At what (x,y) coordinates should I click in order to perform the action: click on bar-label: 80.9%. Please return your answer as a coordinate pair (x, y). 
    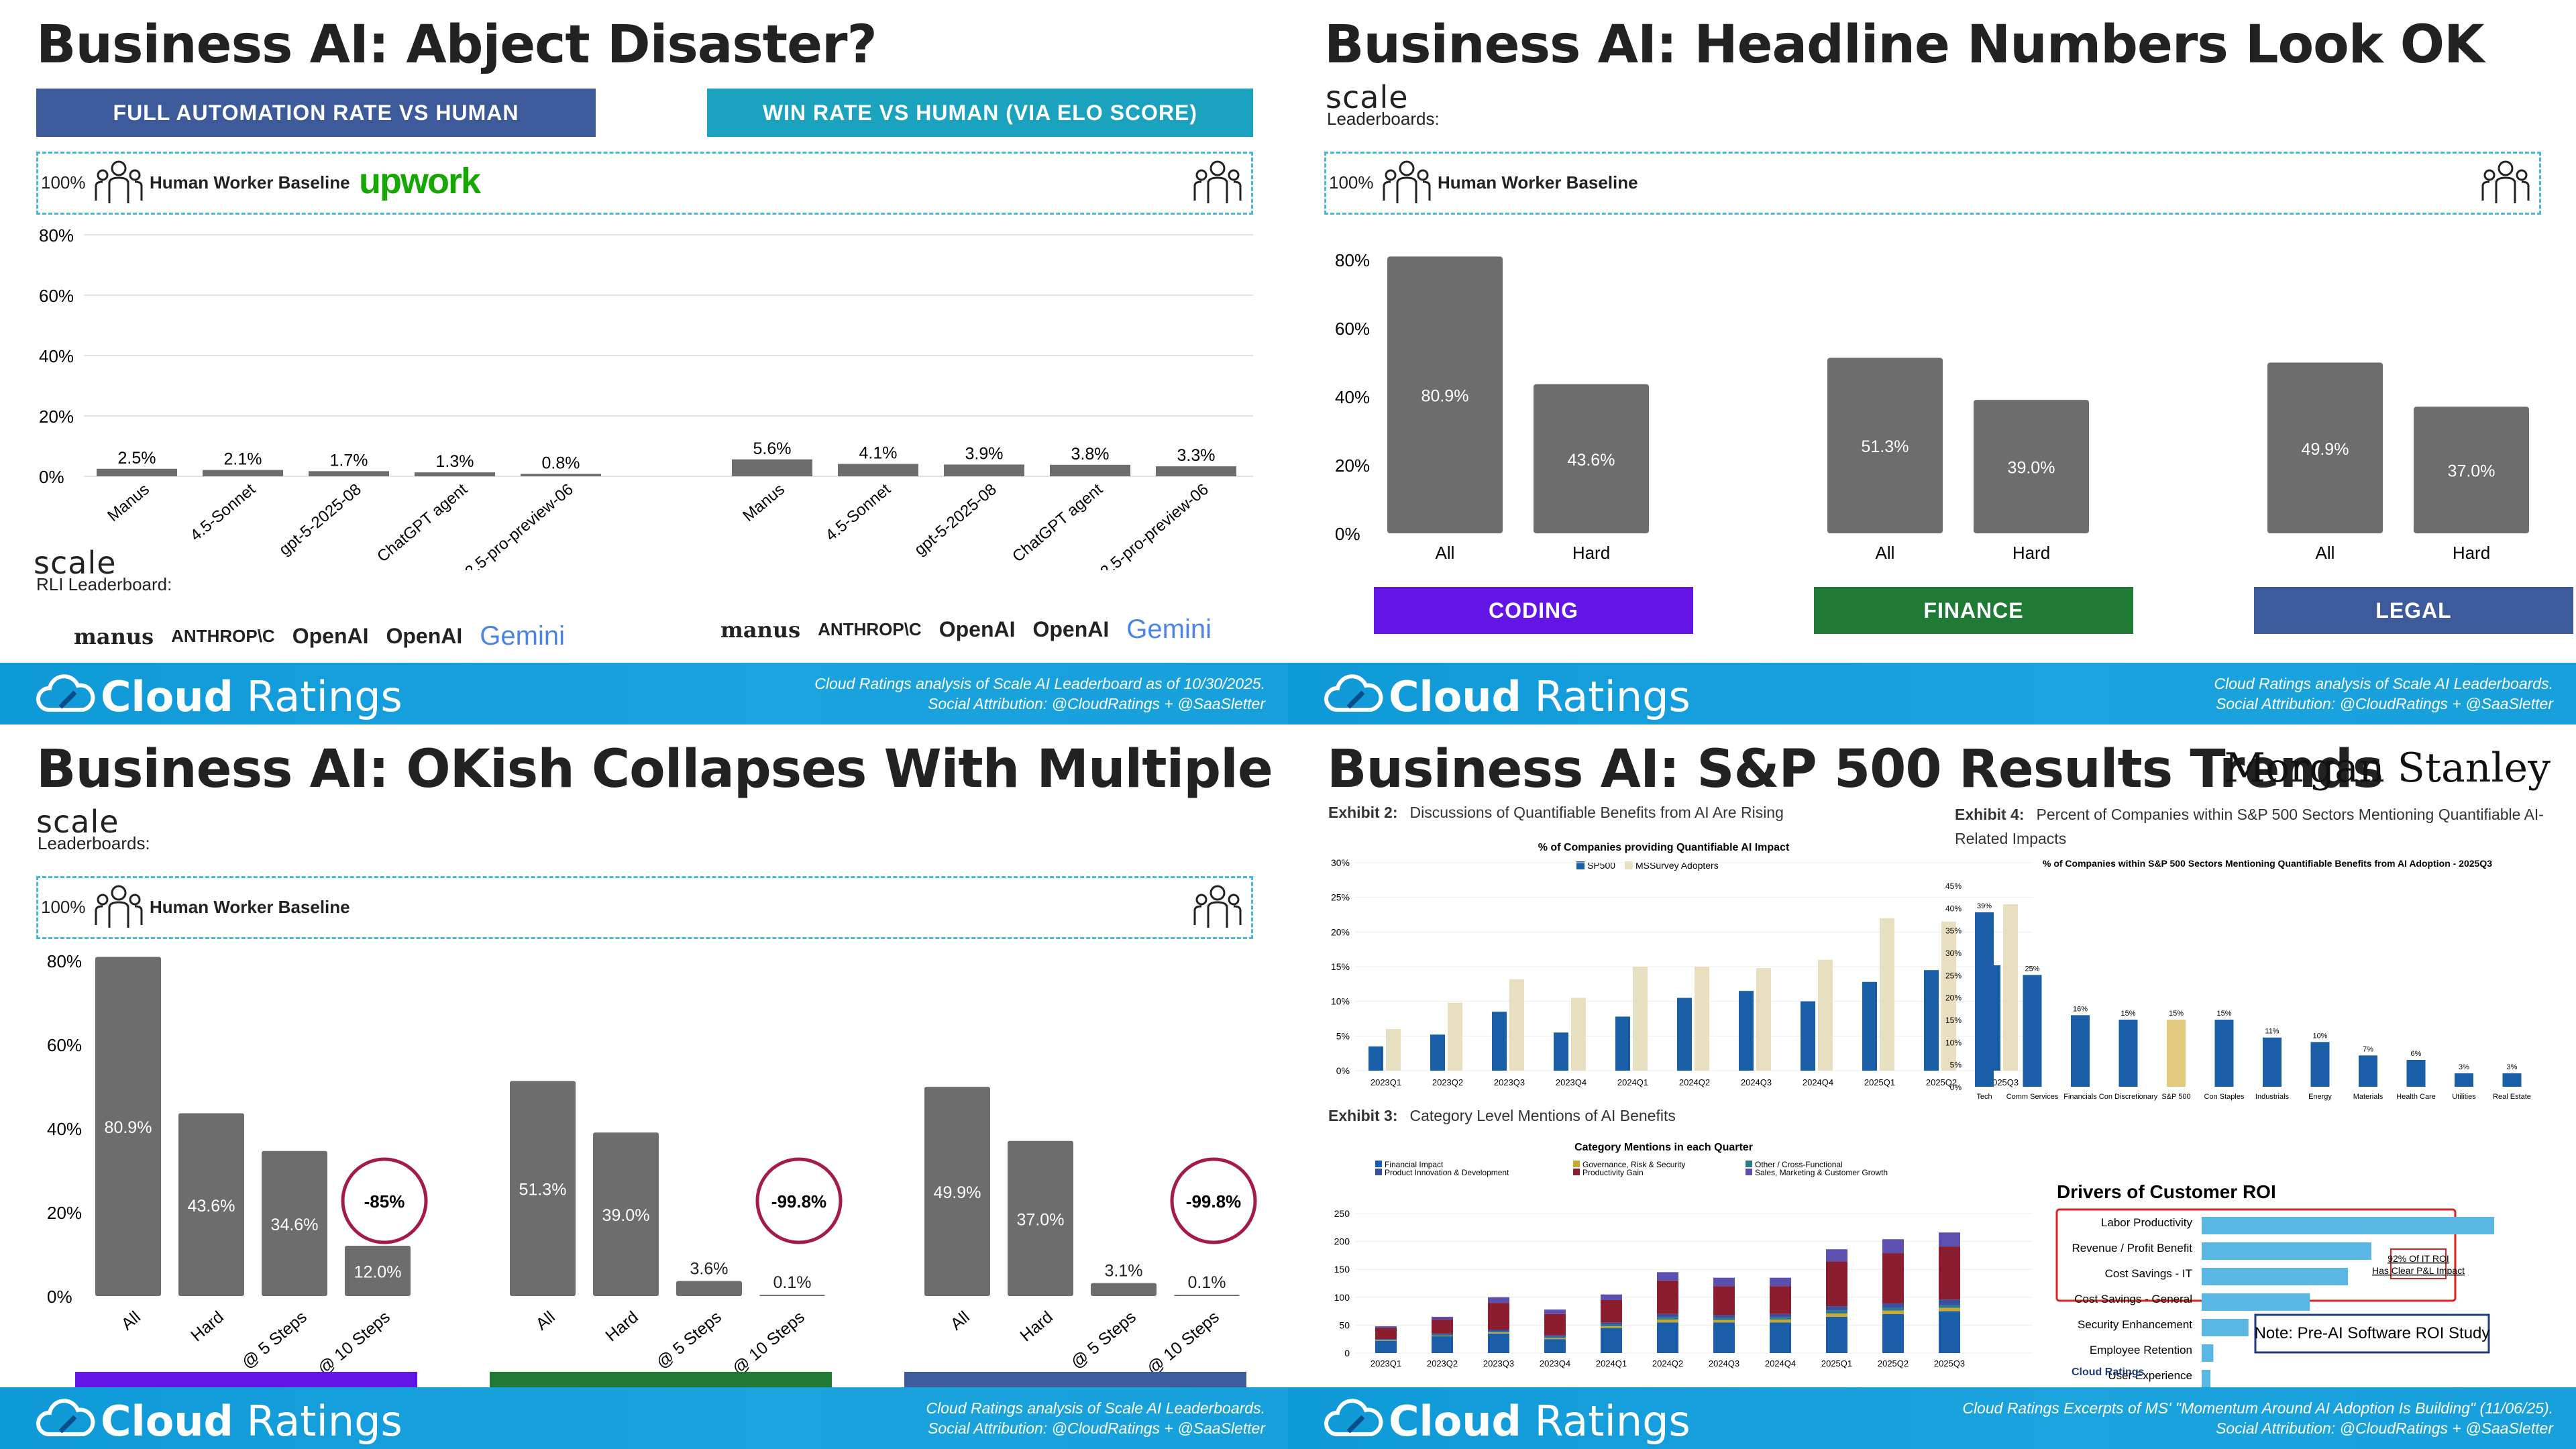
    Looking at the image, I should click on (128, 1127).